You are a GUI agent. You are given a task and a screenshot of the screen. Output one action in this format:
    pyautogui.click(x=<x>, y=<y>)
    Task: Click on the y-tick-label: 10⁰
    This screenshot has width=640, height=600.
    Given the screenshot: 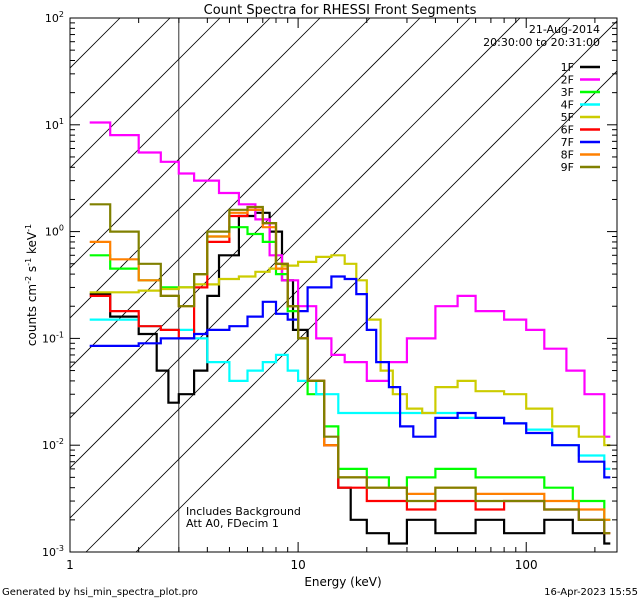 What is the action you would take?
    pyautogui.click(x=54, y=231)
    